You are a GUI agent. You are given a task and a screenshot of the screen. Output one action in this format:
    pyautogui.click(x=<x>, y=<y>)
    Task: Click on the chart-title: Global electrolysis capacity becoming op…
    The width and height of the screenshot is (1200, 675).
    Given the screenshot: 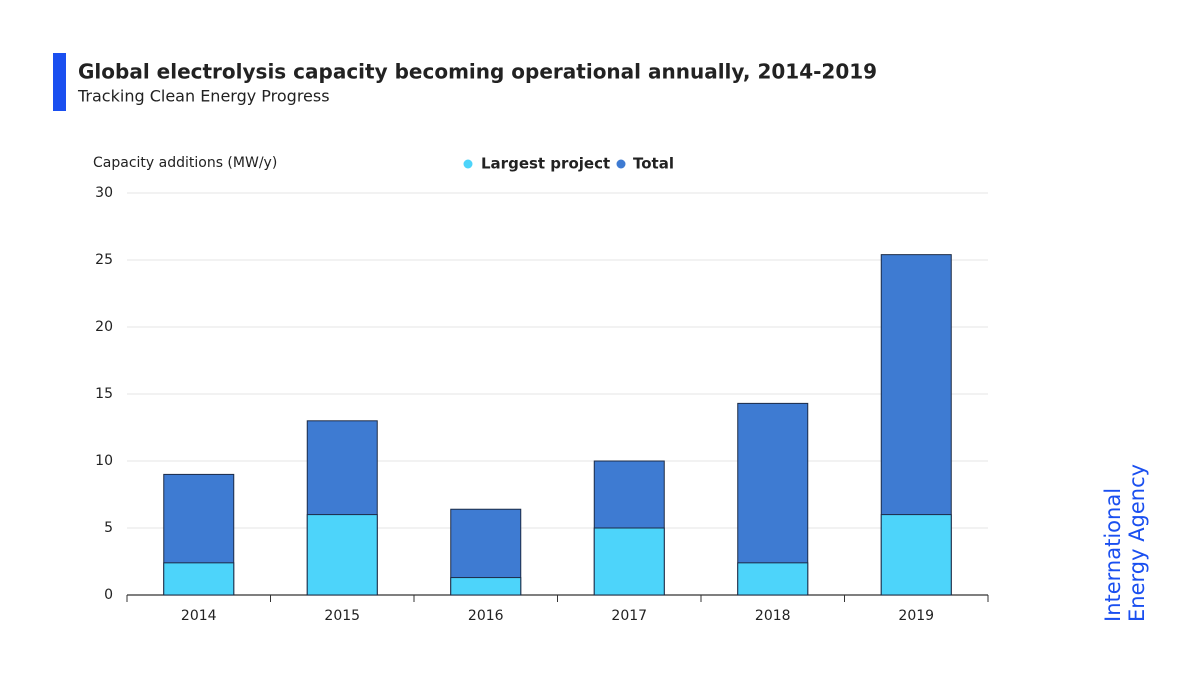 What is the action you would take?
    pyautogui.click(x=477, y=72)
    